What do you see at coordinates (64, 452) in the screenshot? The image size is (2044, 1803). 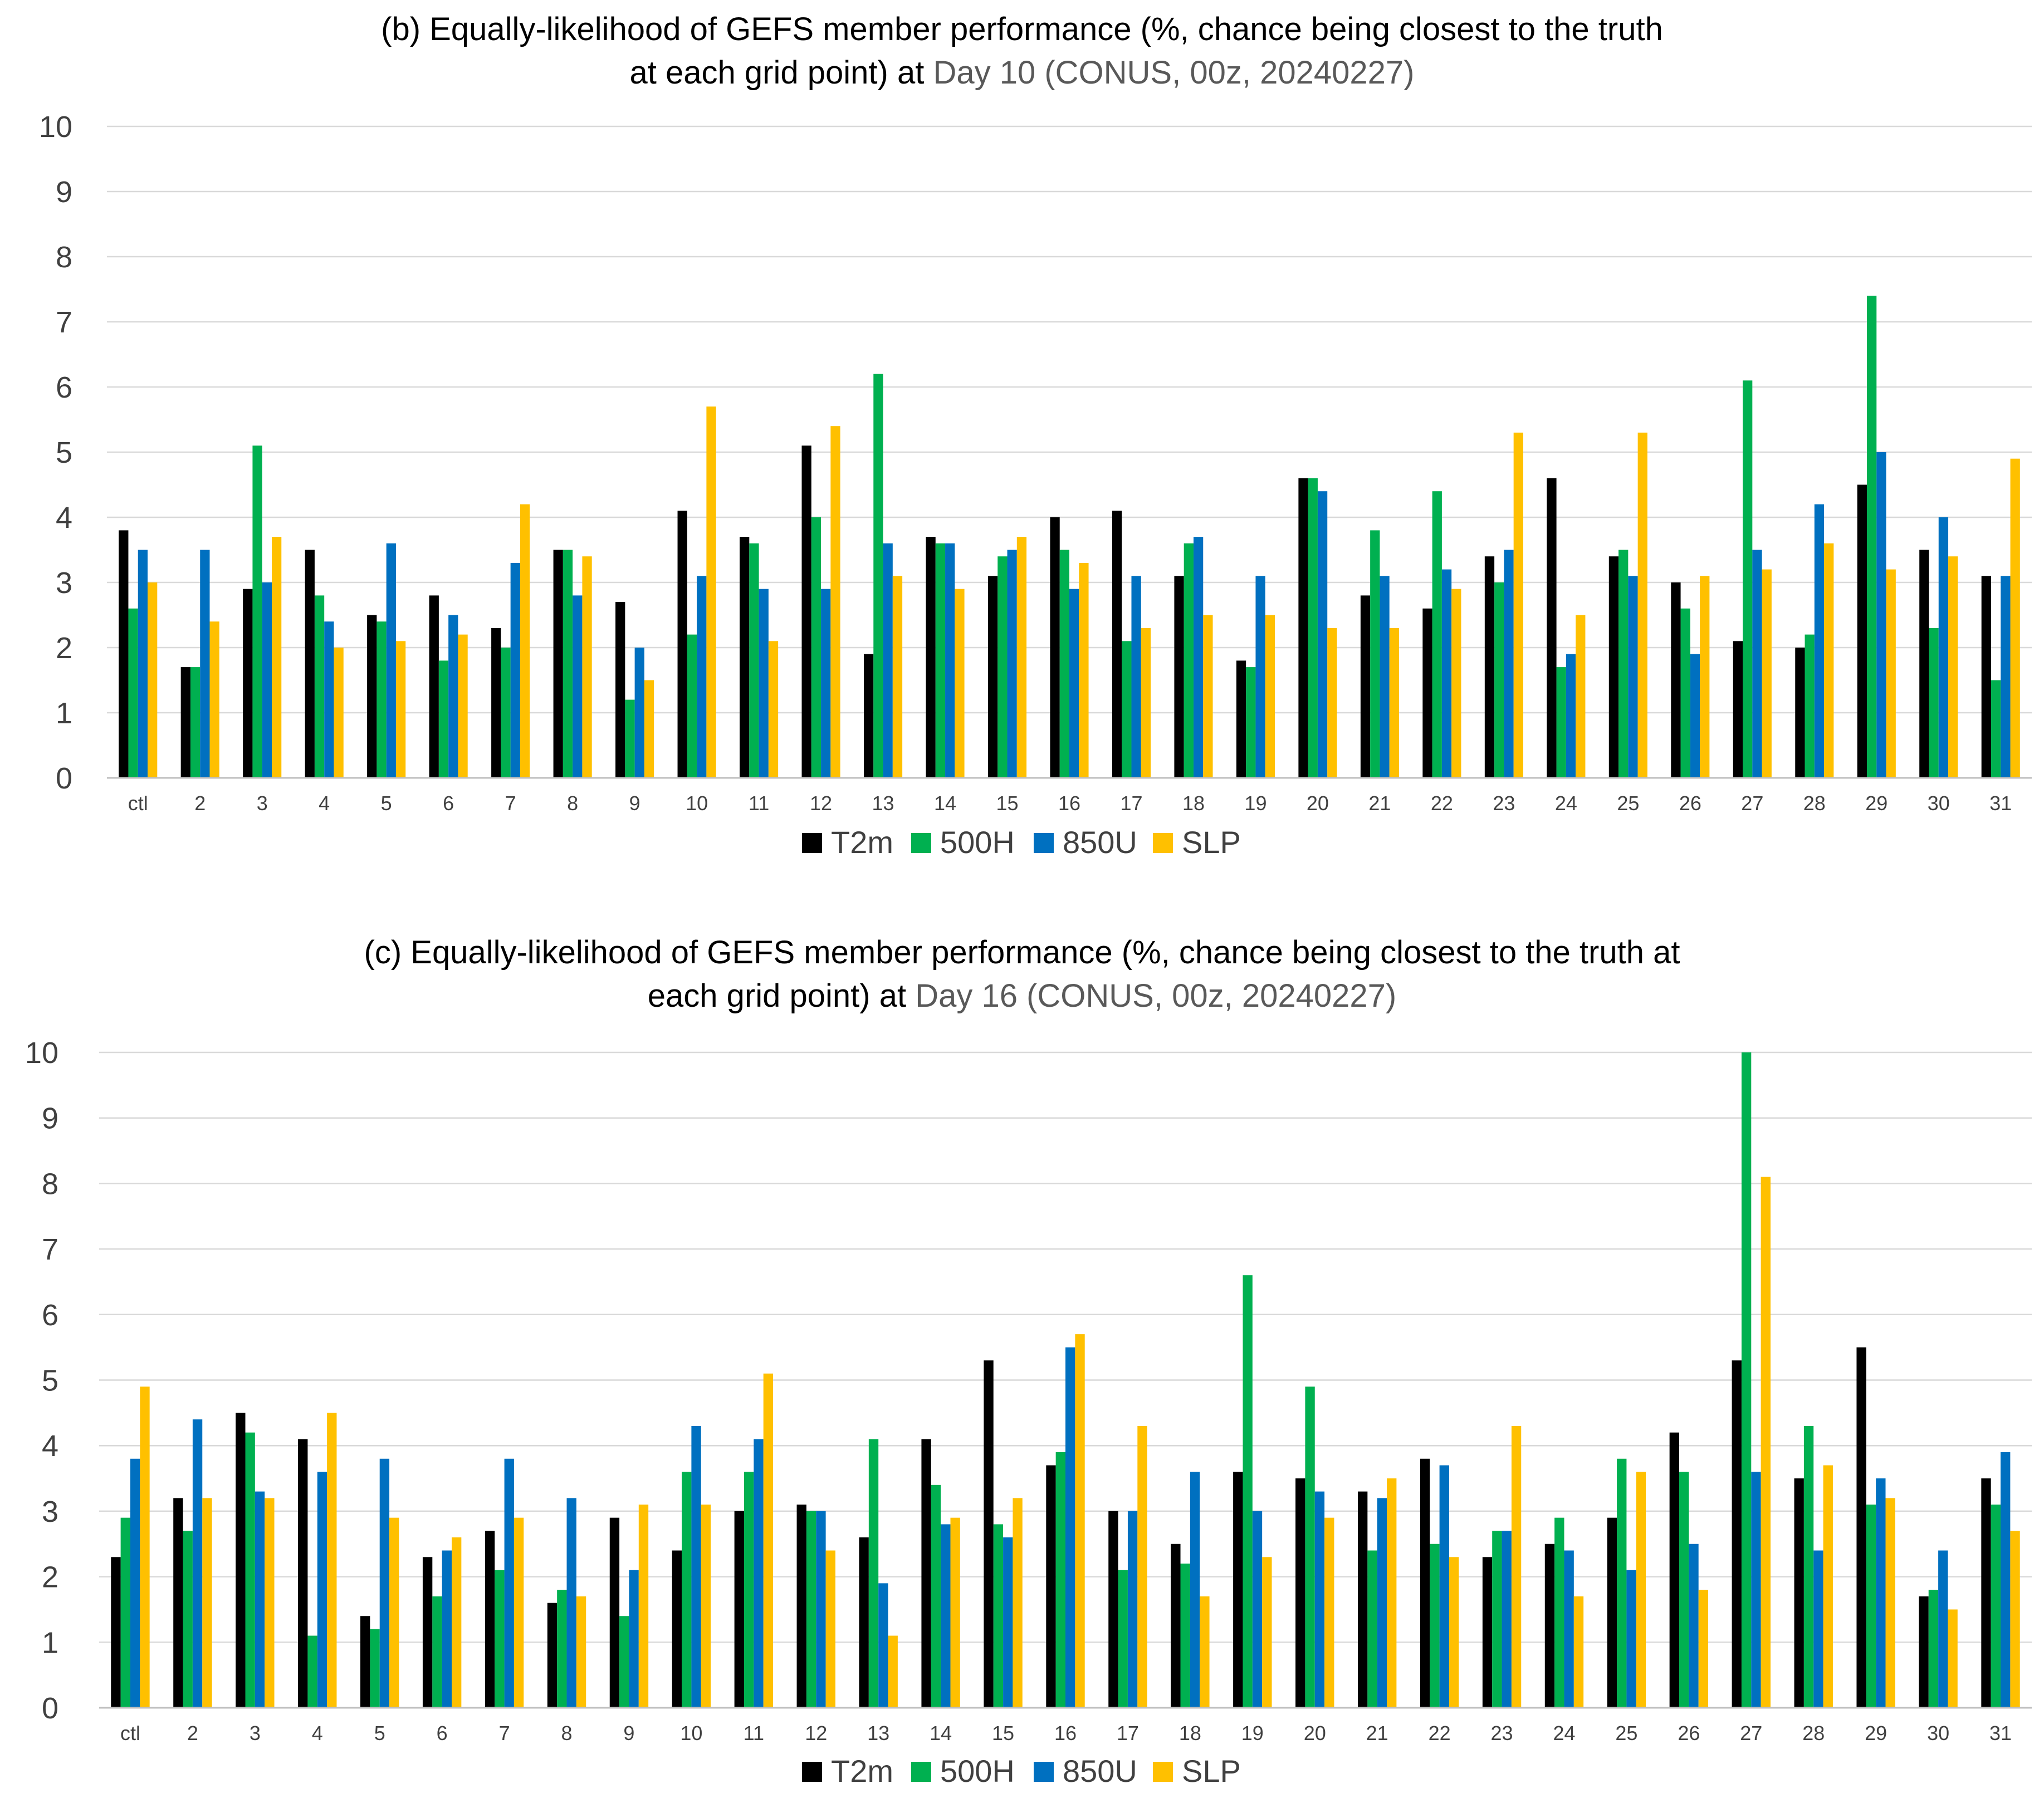 I see `y-tick-label: 5` at bounding box center [64, 452].